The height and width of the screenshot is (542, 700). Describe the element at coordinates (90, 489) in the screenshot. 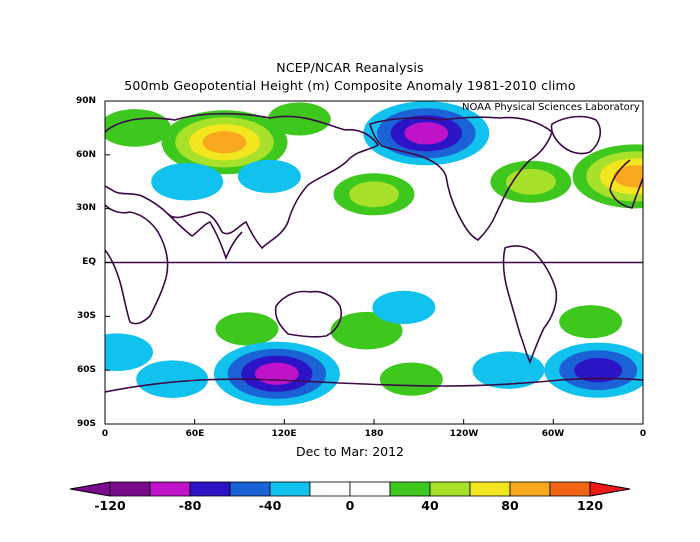

I see `colorbar-end-low` at that location.